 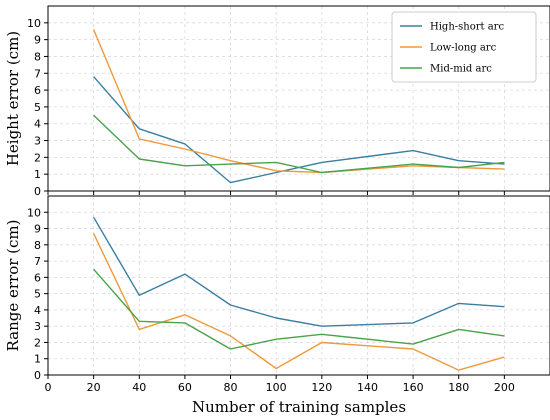 I want to click on legend-entry: High-short arc, so click(x=467, y=27).